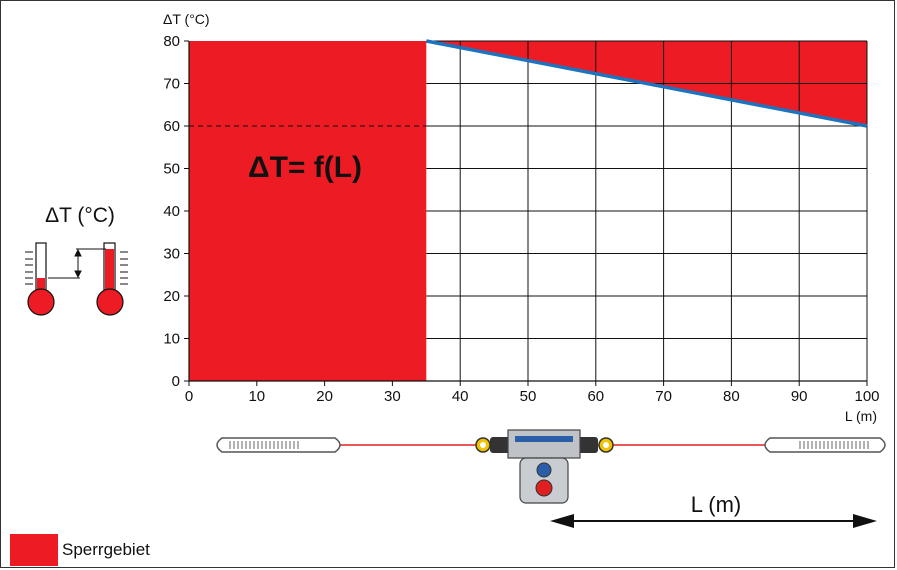 This screenshot has width=897, height=570. Describe the element at coordinates (171, 296) in the screenshot. I see `y-tick-label: 20` at that location.